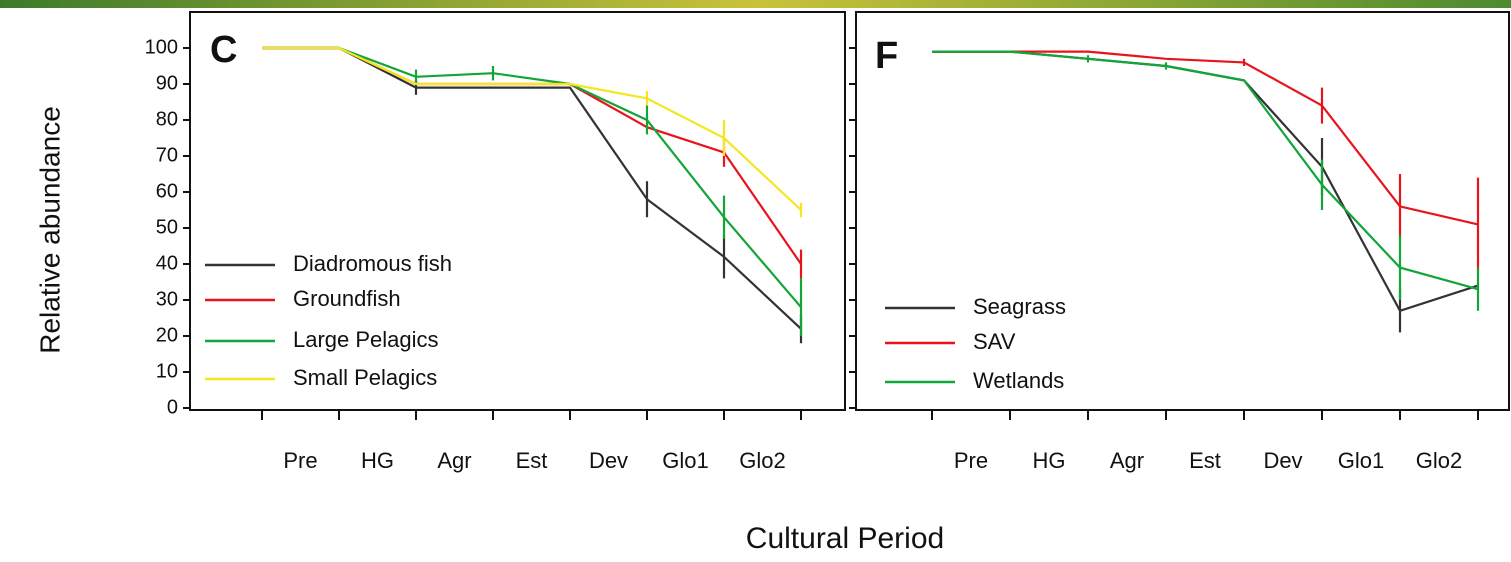 This screenshot has height=562, width=1511. What do you see at coordinates (1018, 380) in the screenshot?
I see `legend-label: Wetlands` at bounding box center [1018, 380].